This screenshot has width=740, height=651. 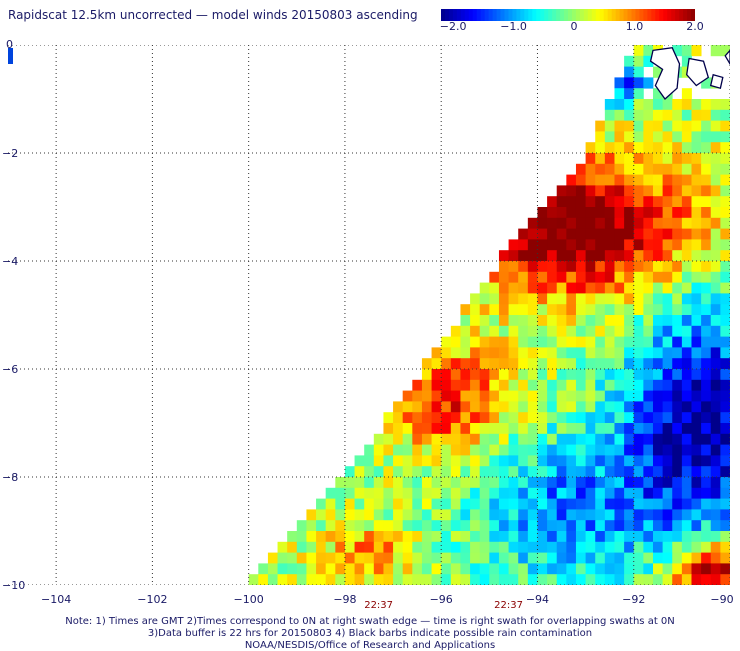 I want to click on longitude-tick-label: −102, so click(x=152, y=599).